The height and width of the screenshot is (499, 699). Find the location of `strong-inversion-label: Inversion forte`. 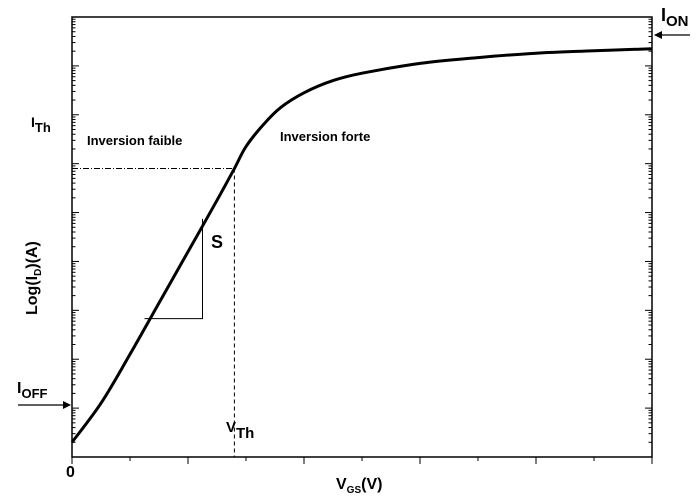

strong-inversion-label: Inversion forte is located at coordinates (325, 136).